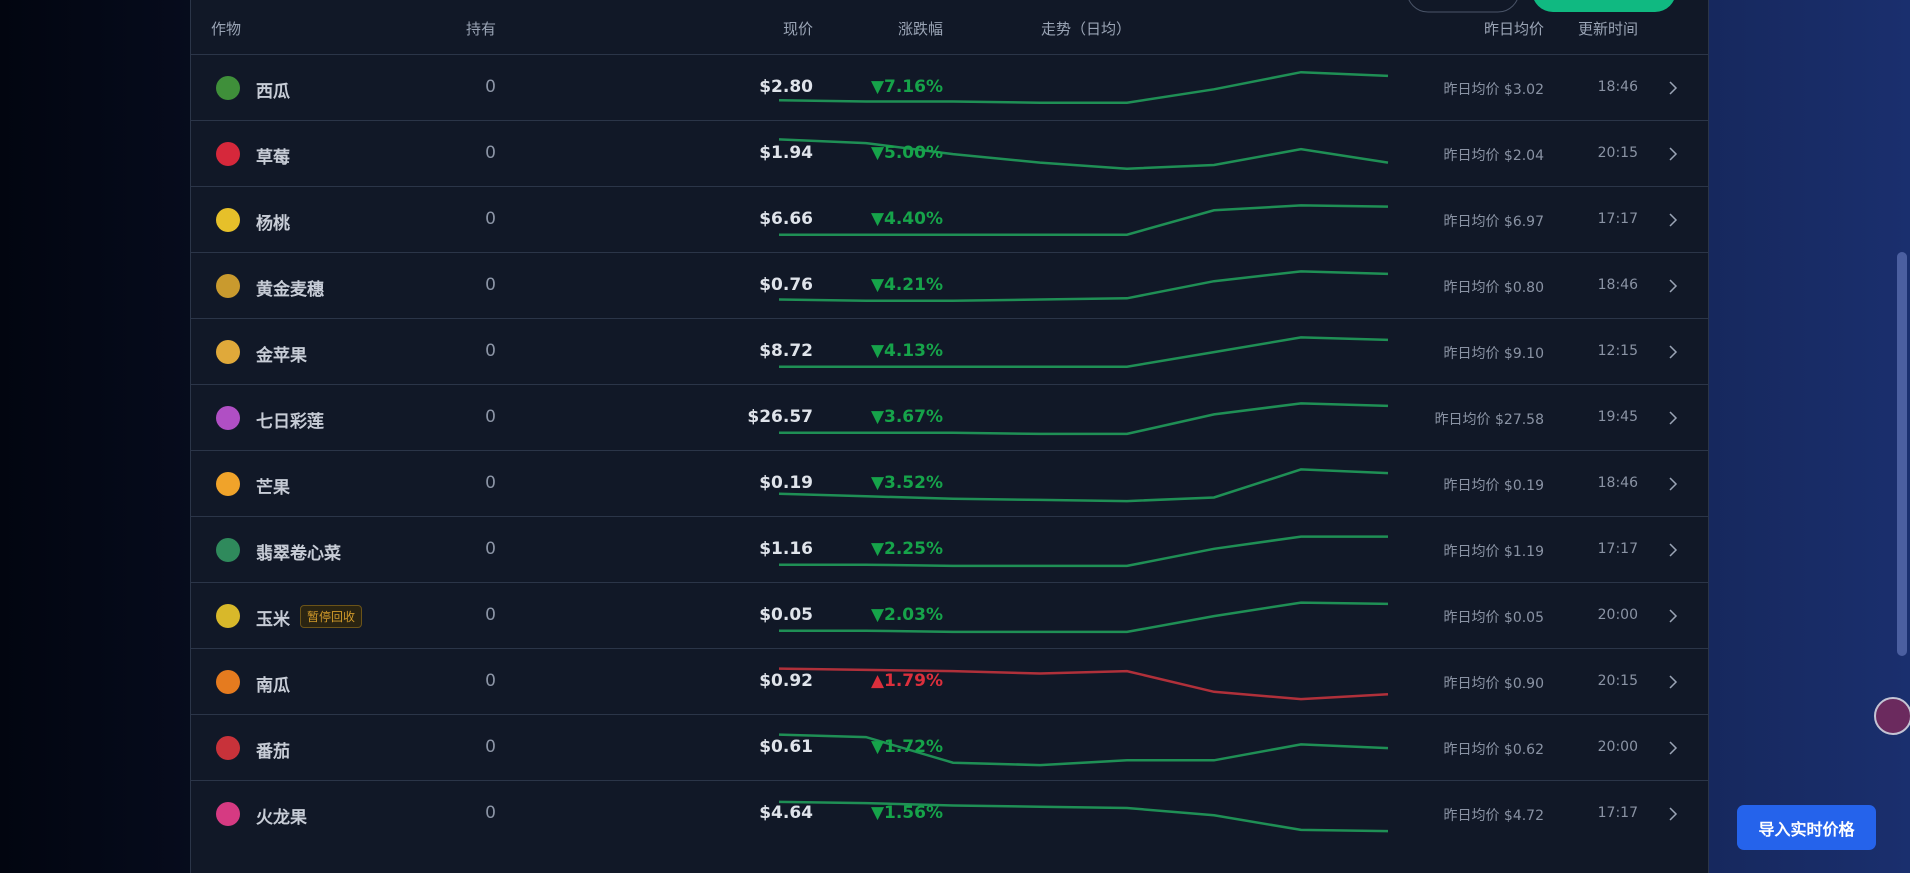  What do you see at coordinates (1493, 156) in the screenshot?
I see `yesterday-avg: 昨日均价 $2.04` at bounding box center [1493, 156].